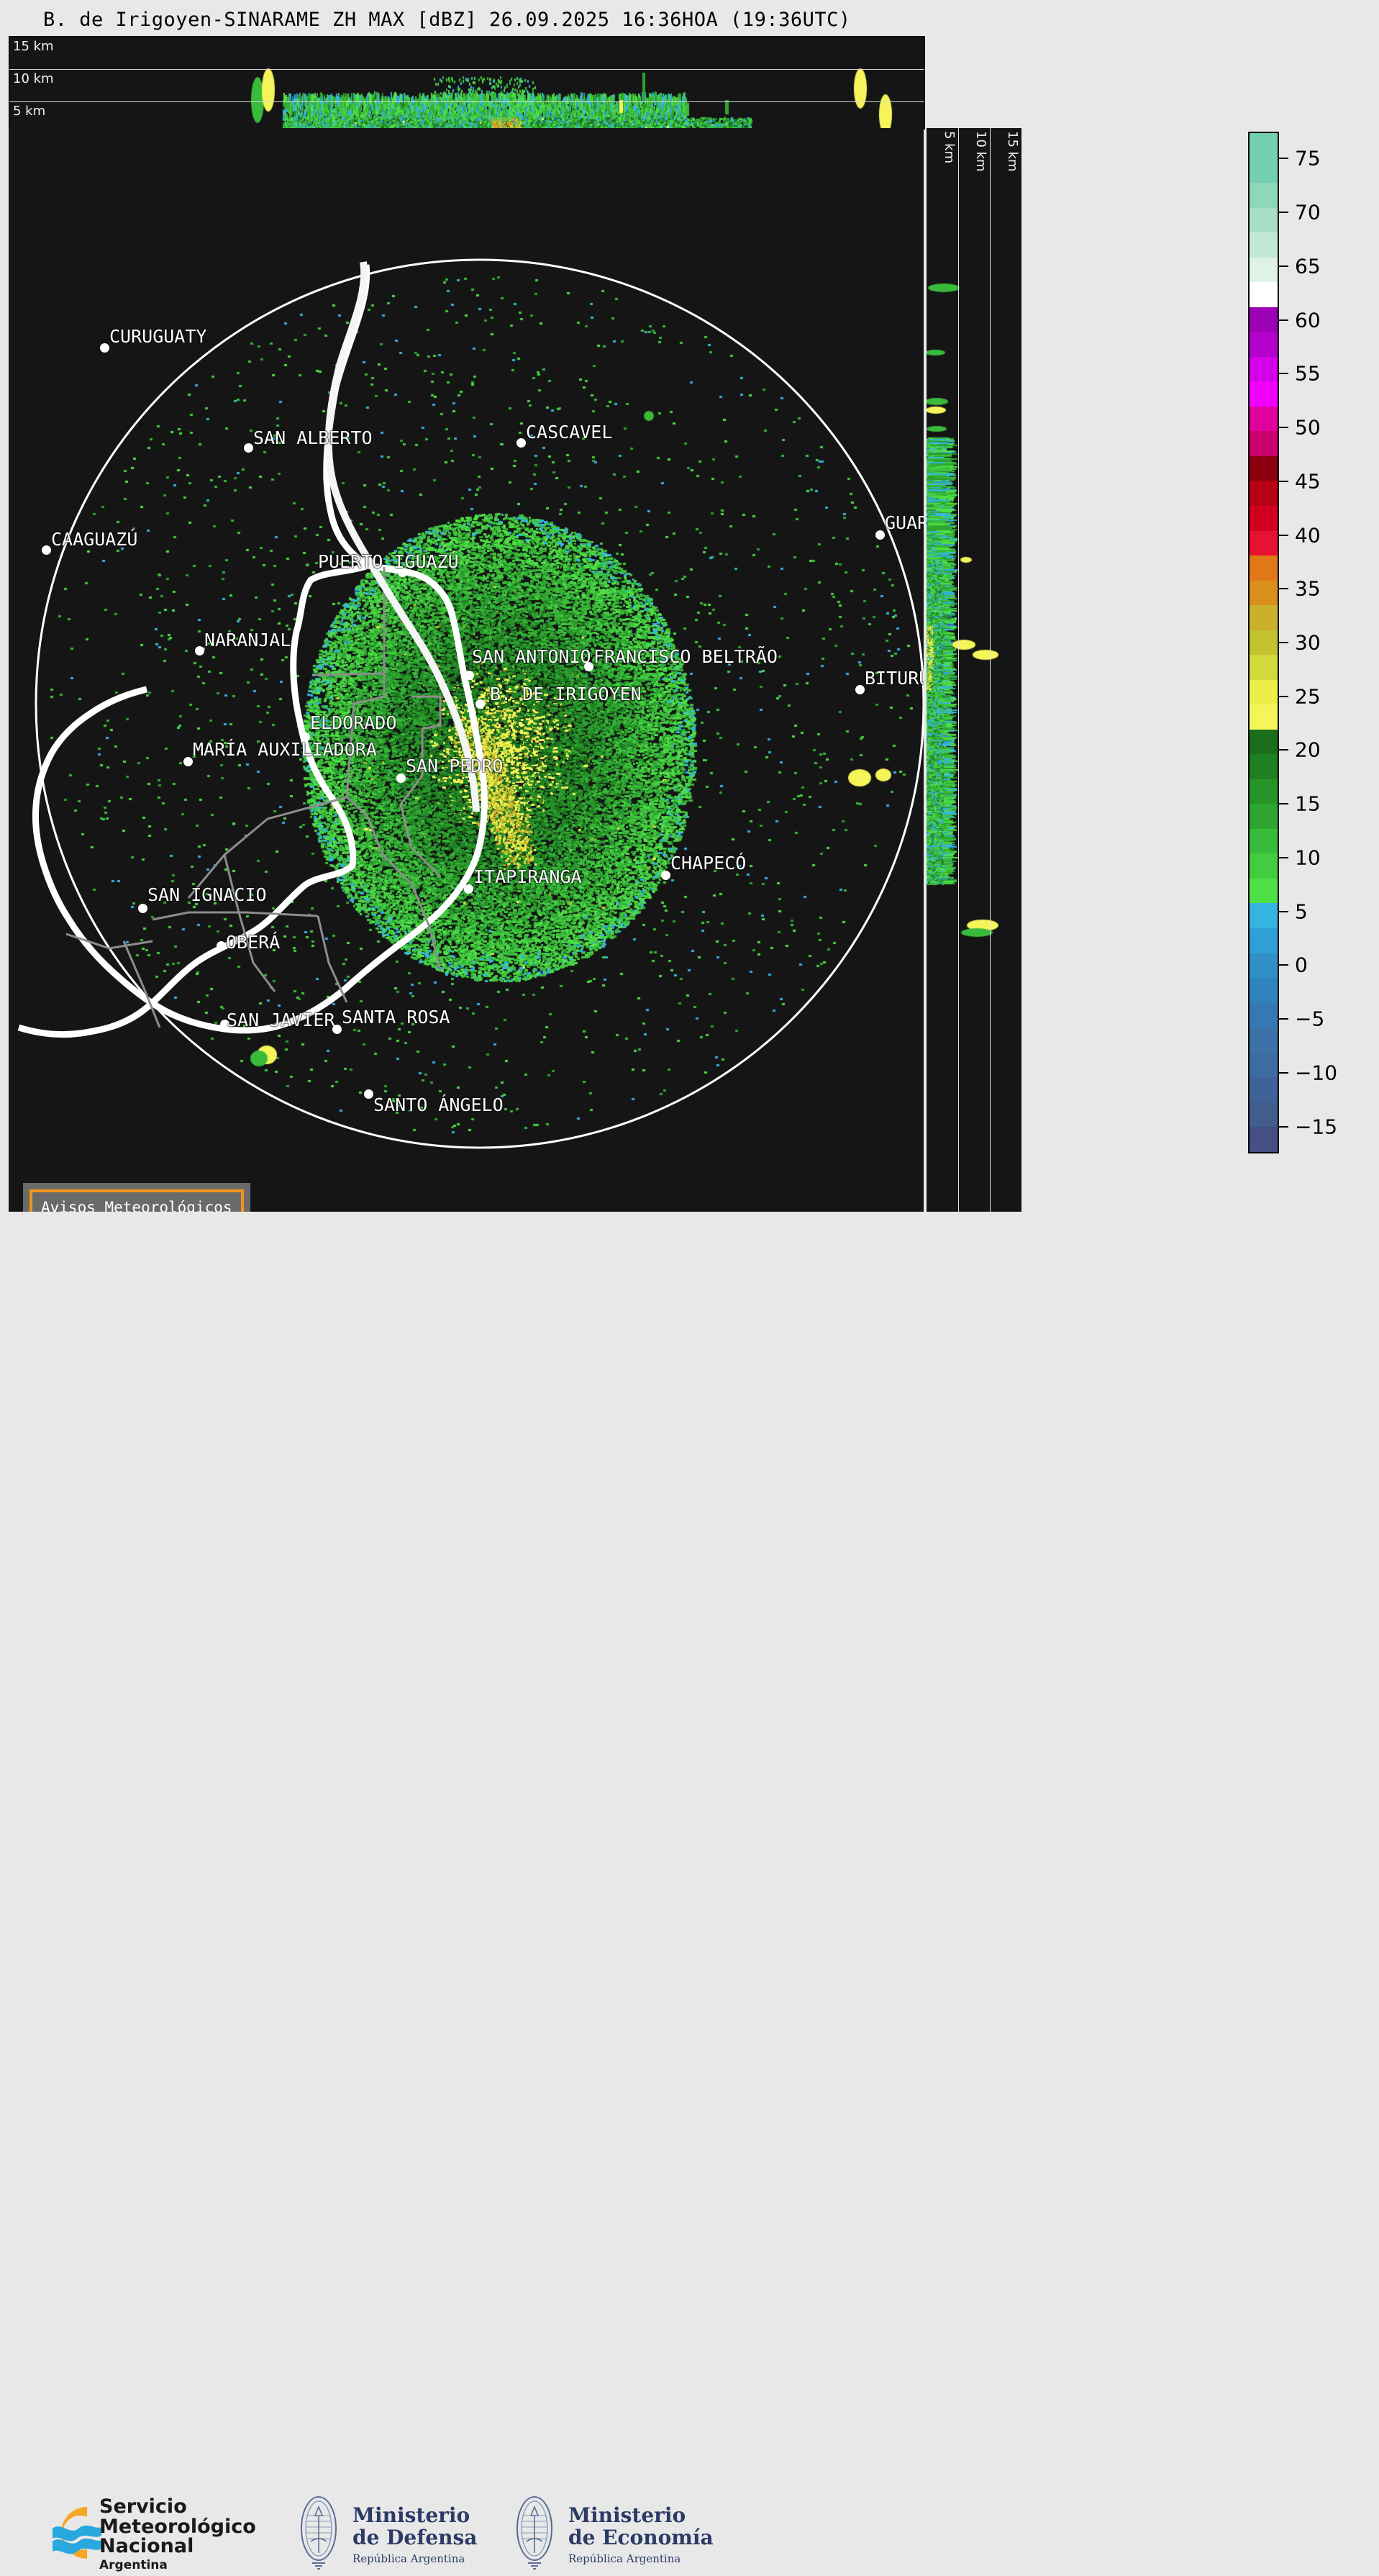 The height and width of the screenshot is (2576, 1379). What do you see at coordinates (949, 147) in the screenshot?
I see `right-panel-label-5km: 5 km` at bounding box center [949, 147].